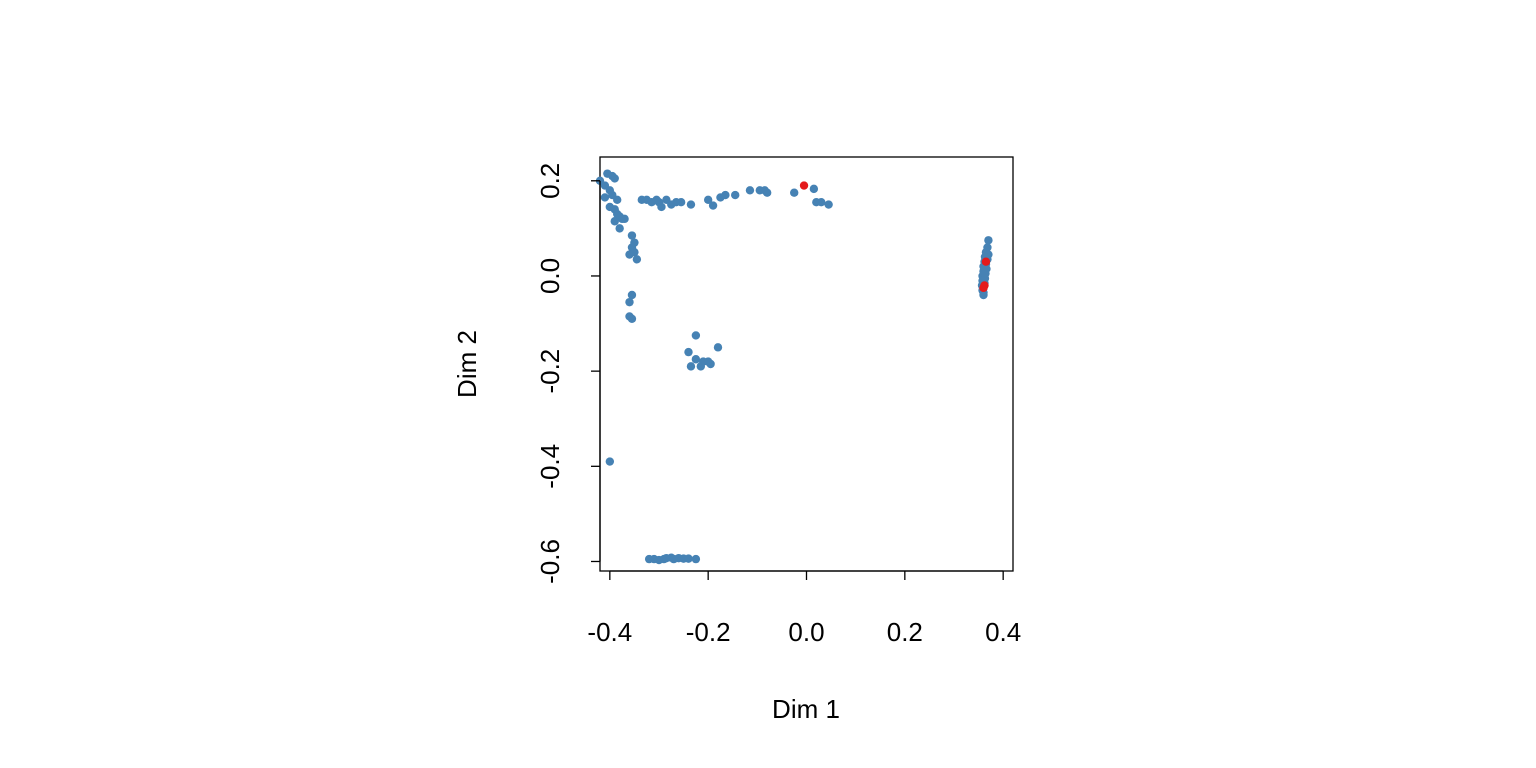 The width and height of the screenshot is (1536, 768). I want to click on x-axis-title: Dim 1, so click(806, 709).